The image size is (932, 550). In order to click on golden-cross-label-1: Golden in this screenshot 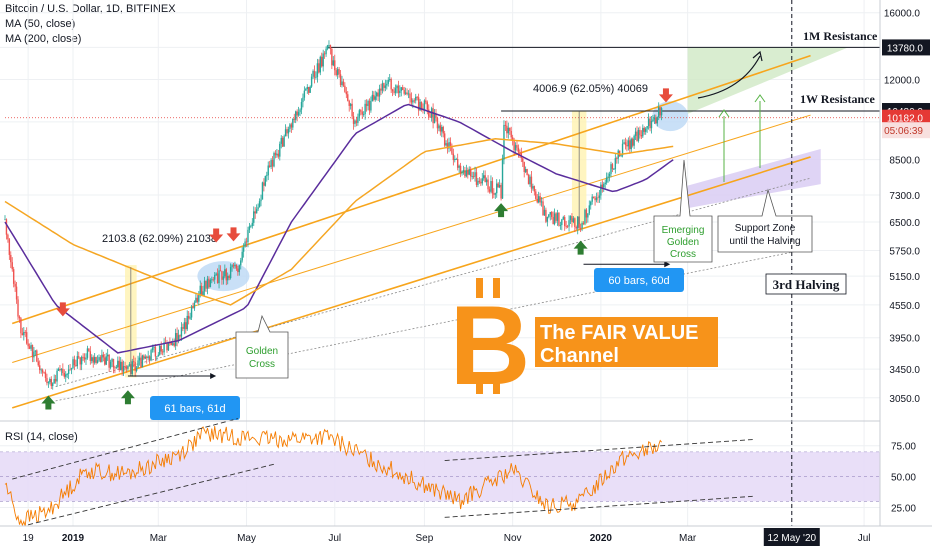, I will do `click(262, 351)`.